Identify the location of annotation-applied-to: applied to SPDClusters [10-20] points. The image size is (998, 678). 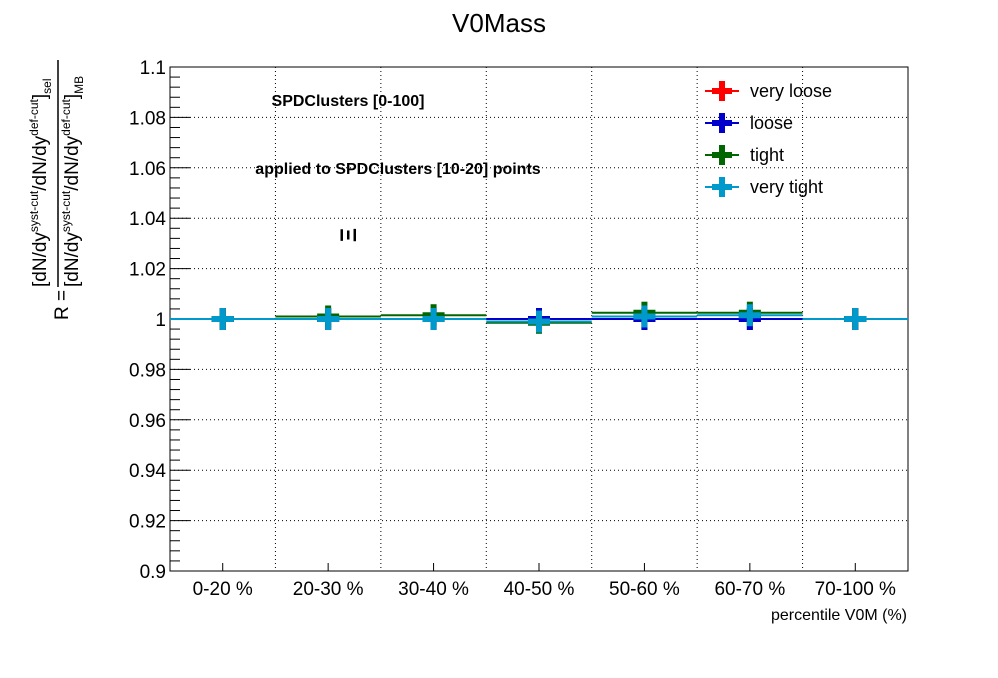
(397, 169).